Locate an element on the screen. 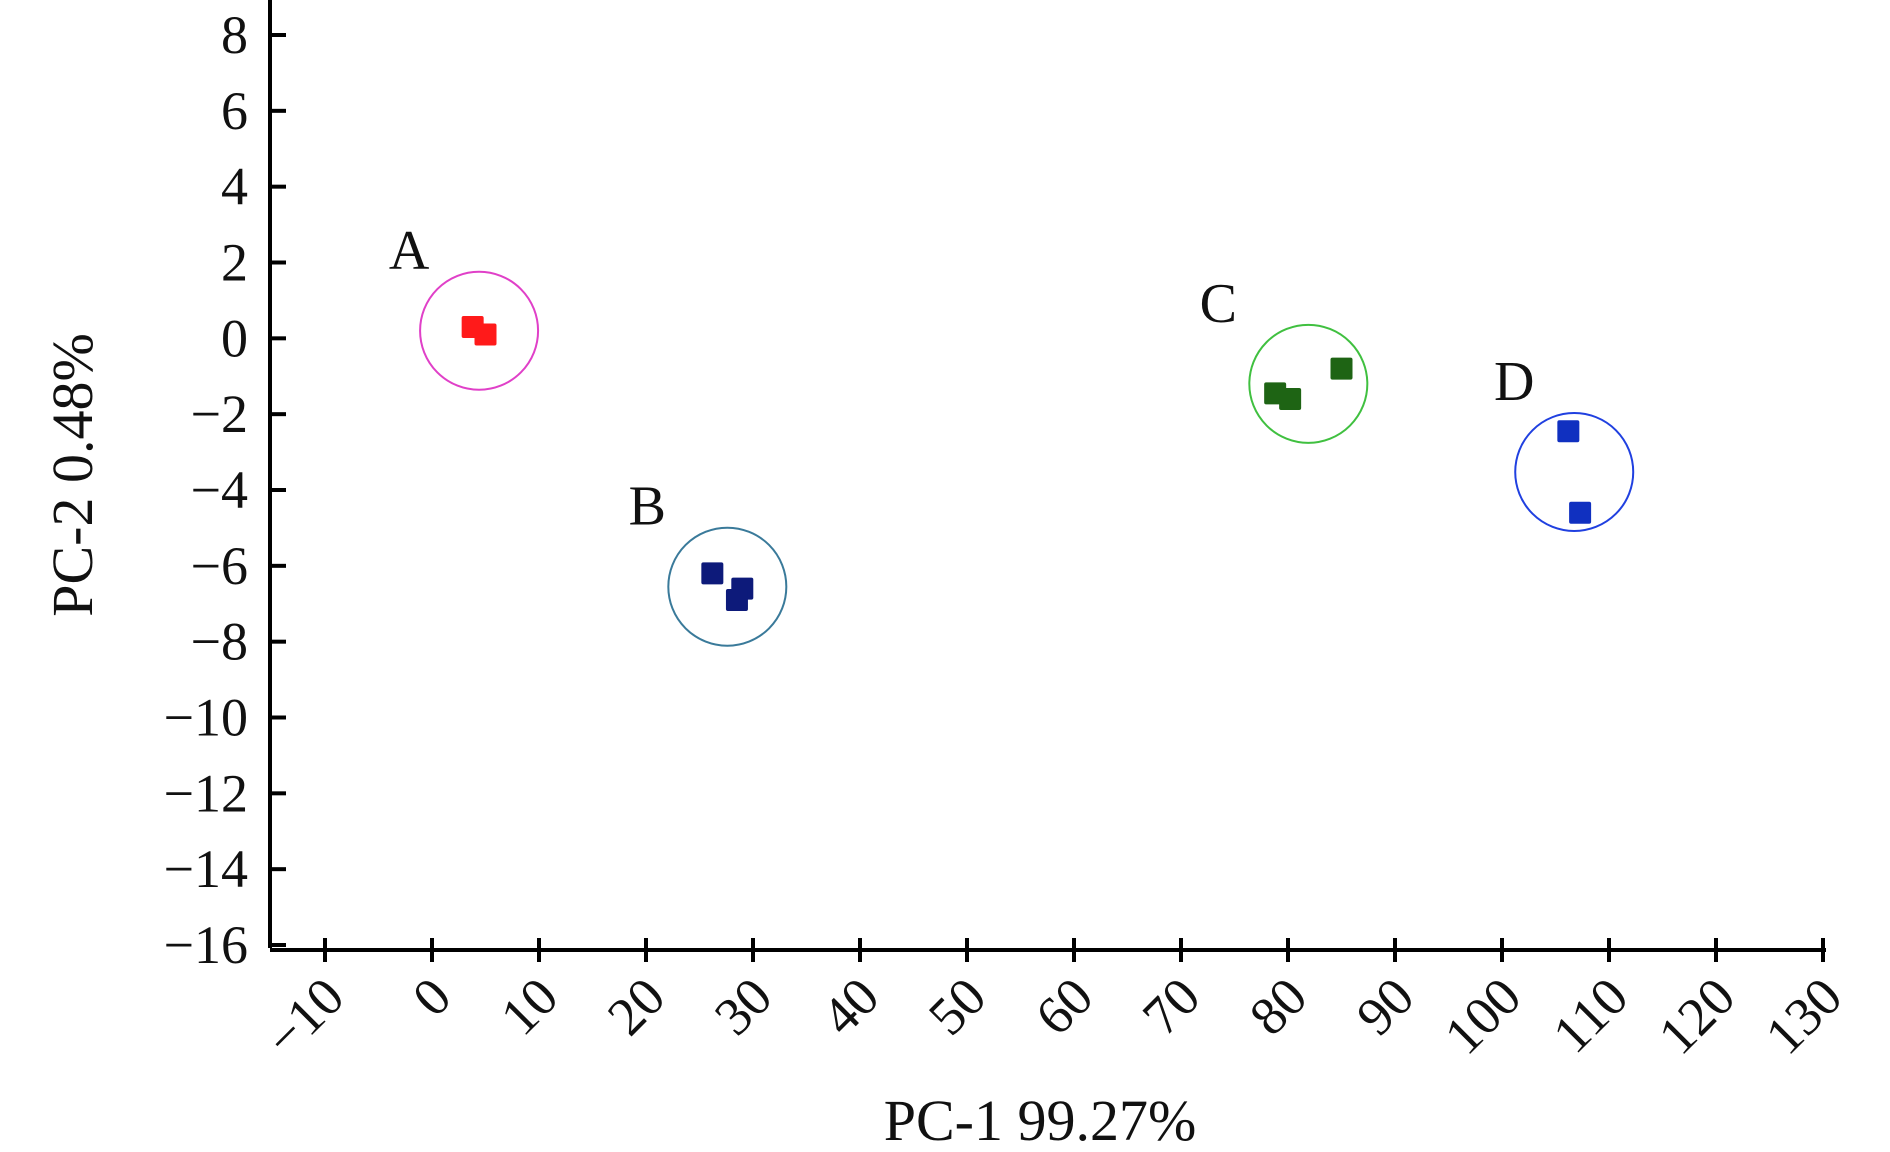 This screenshot has width=1890, height=1152. x-tick-label: 10 is located at coordinates (529, 1006).